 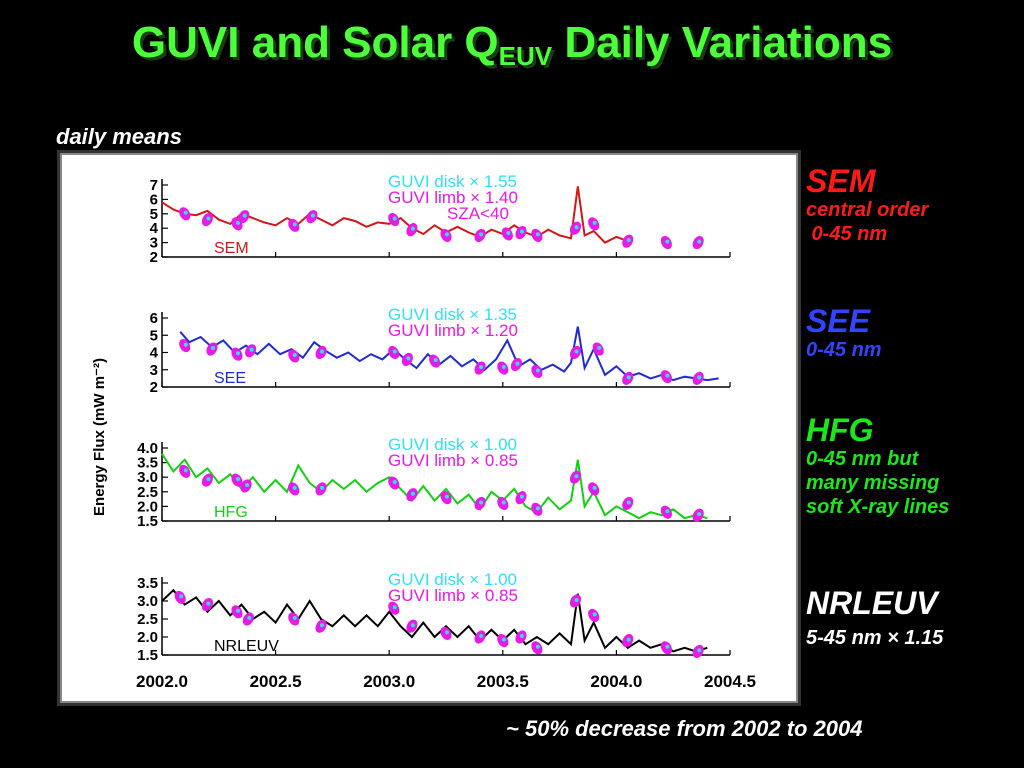 I want to click on sidebar-heading: SEE, so click(x=838, y=321).